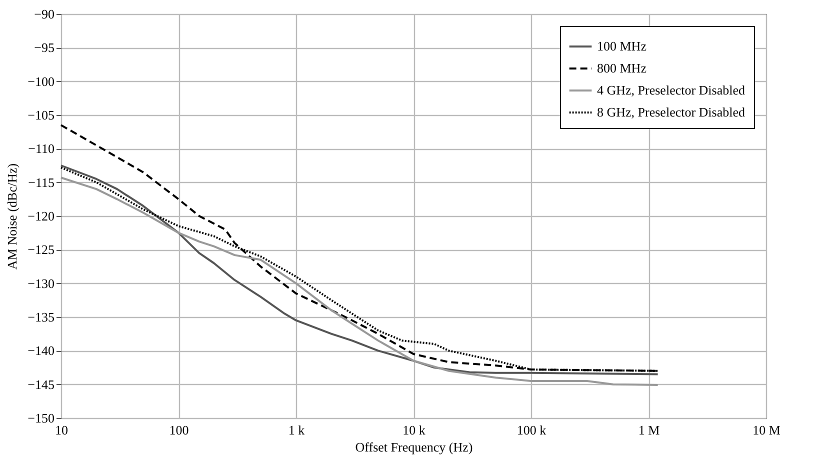 The image size is (826, 470). Describe the element at coordinates (41, 81) in the screenshot. I see `y-tick-label: −100` at that location.